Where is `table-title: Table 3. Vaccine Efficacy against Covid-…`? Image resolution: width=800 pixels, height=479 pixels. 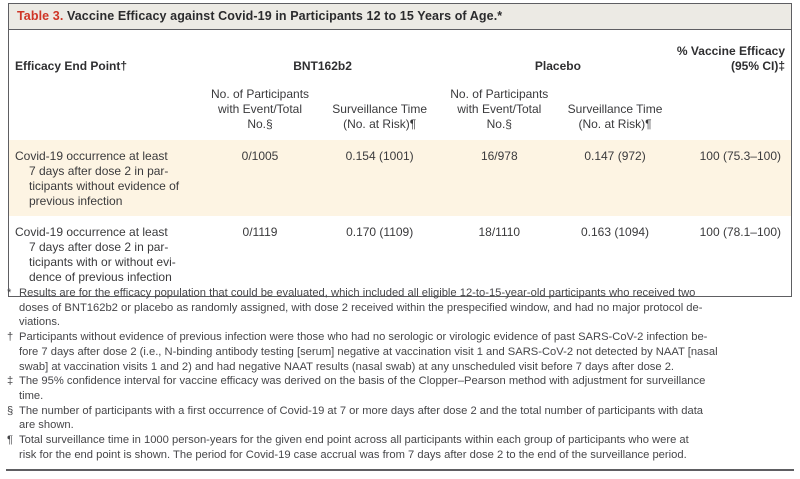 table-title: Table 3. Vaccine Efficacy against Covid-… is located at coordinates (400, 17).